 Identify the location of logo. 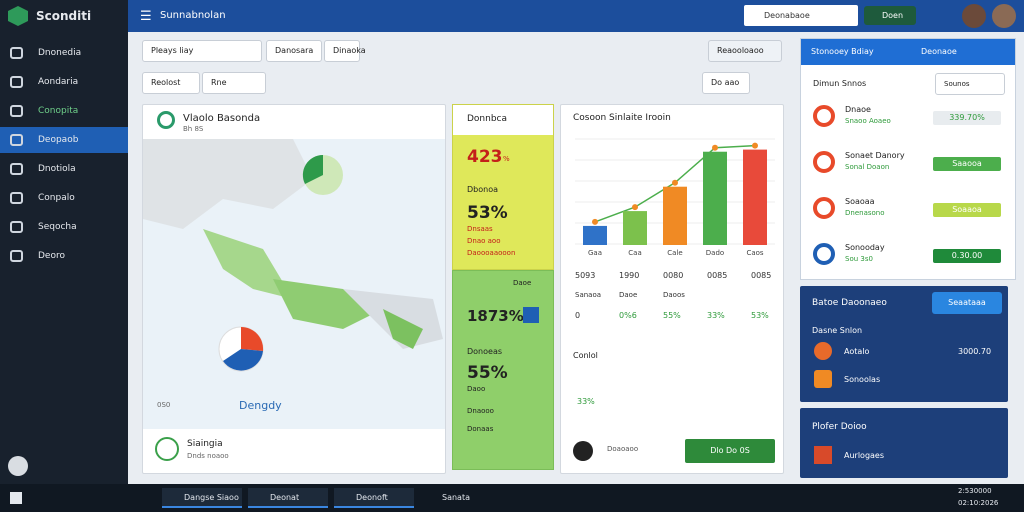
(18, 16).